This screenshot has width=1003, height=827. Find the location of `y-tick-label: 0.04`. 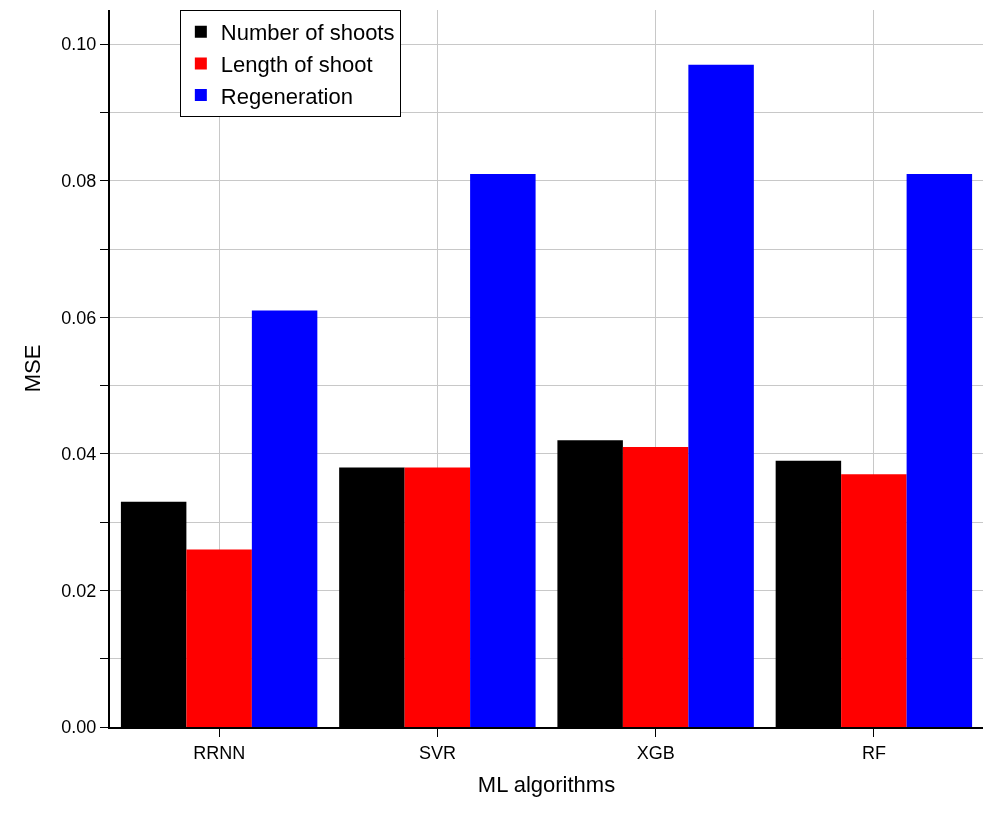

y-tick-label: 0.04 is located at coordinates (79, 454).